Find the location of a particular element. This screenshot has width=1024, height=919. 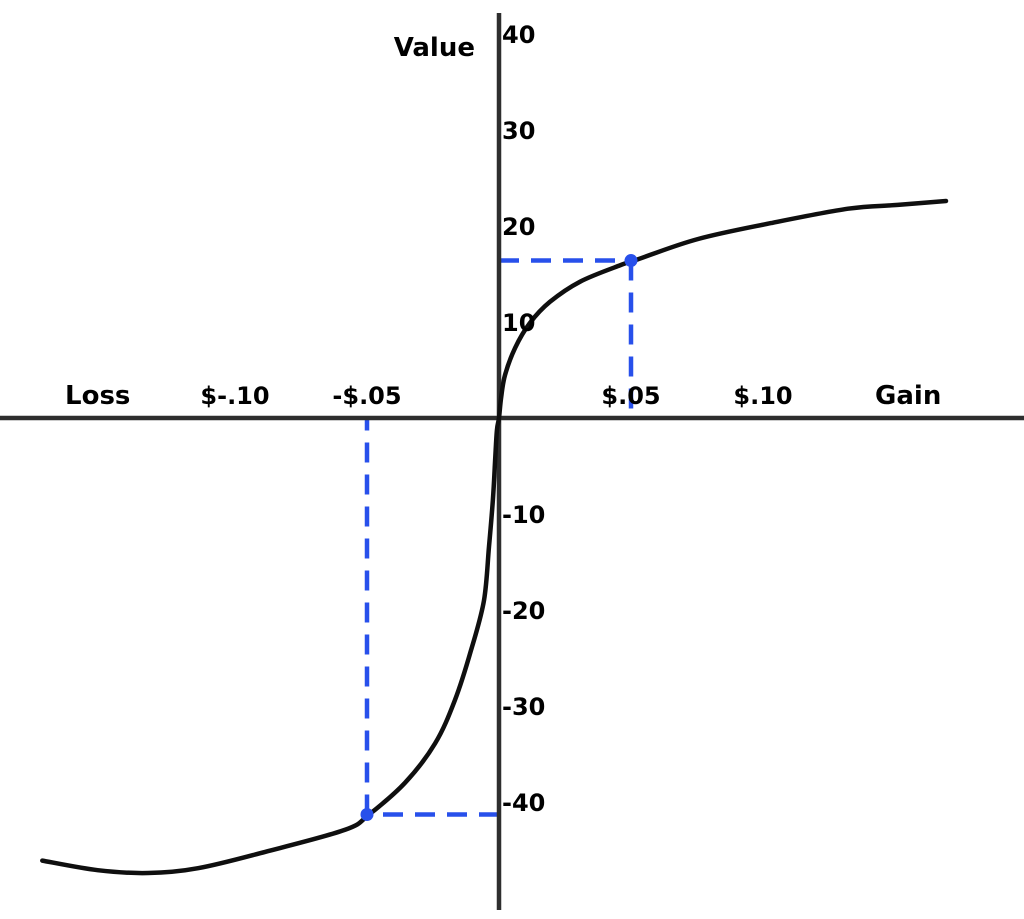

y-tick-label: -40 is located at coordinates (523, 803).